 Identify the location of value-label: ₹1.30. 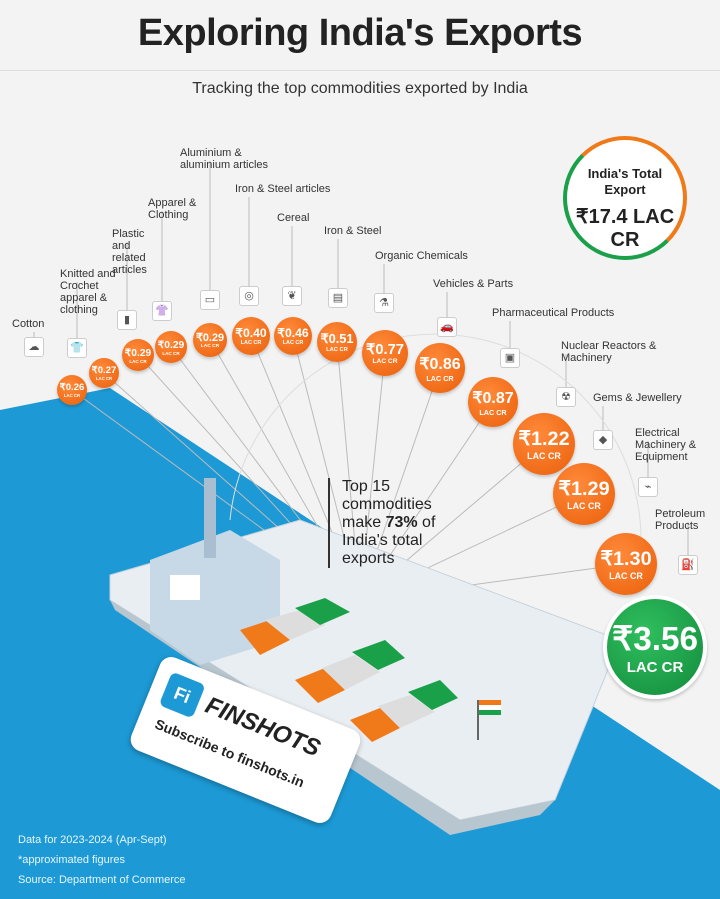
(626, 559).